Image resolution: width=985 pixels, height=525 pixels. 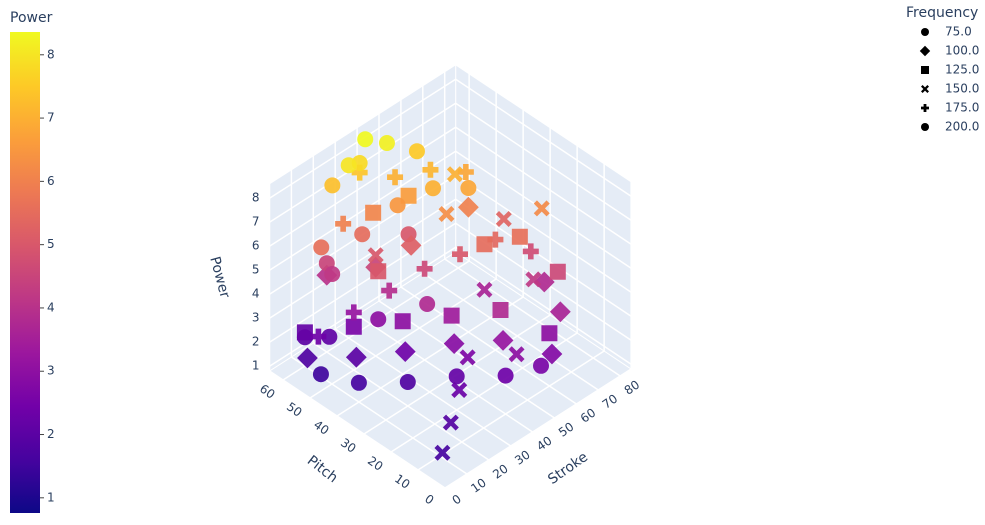 I want to click on x-tick-label: 20, so click(x=500, y=471).